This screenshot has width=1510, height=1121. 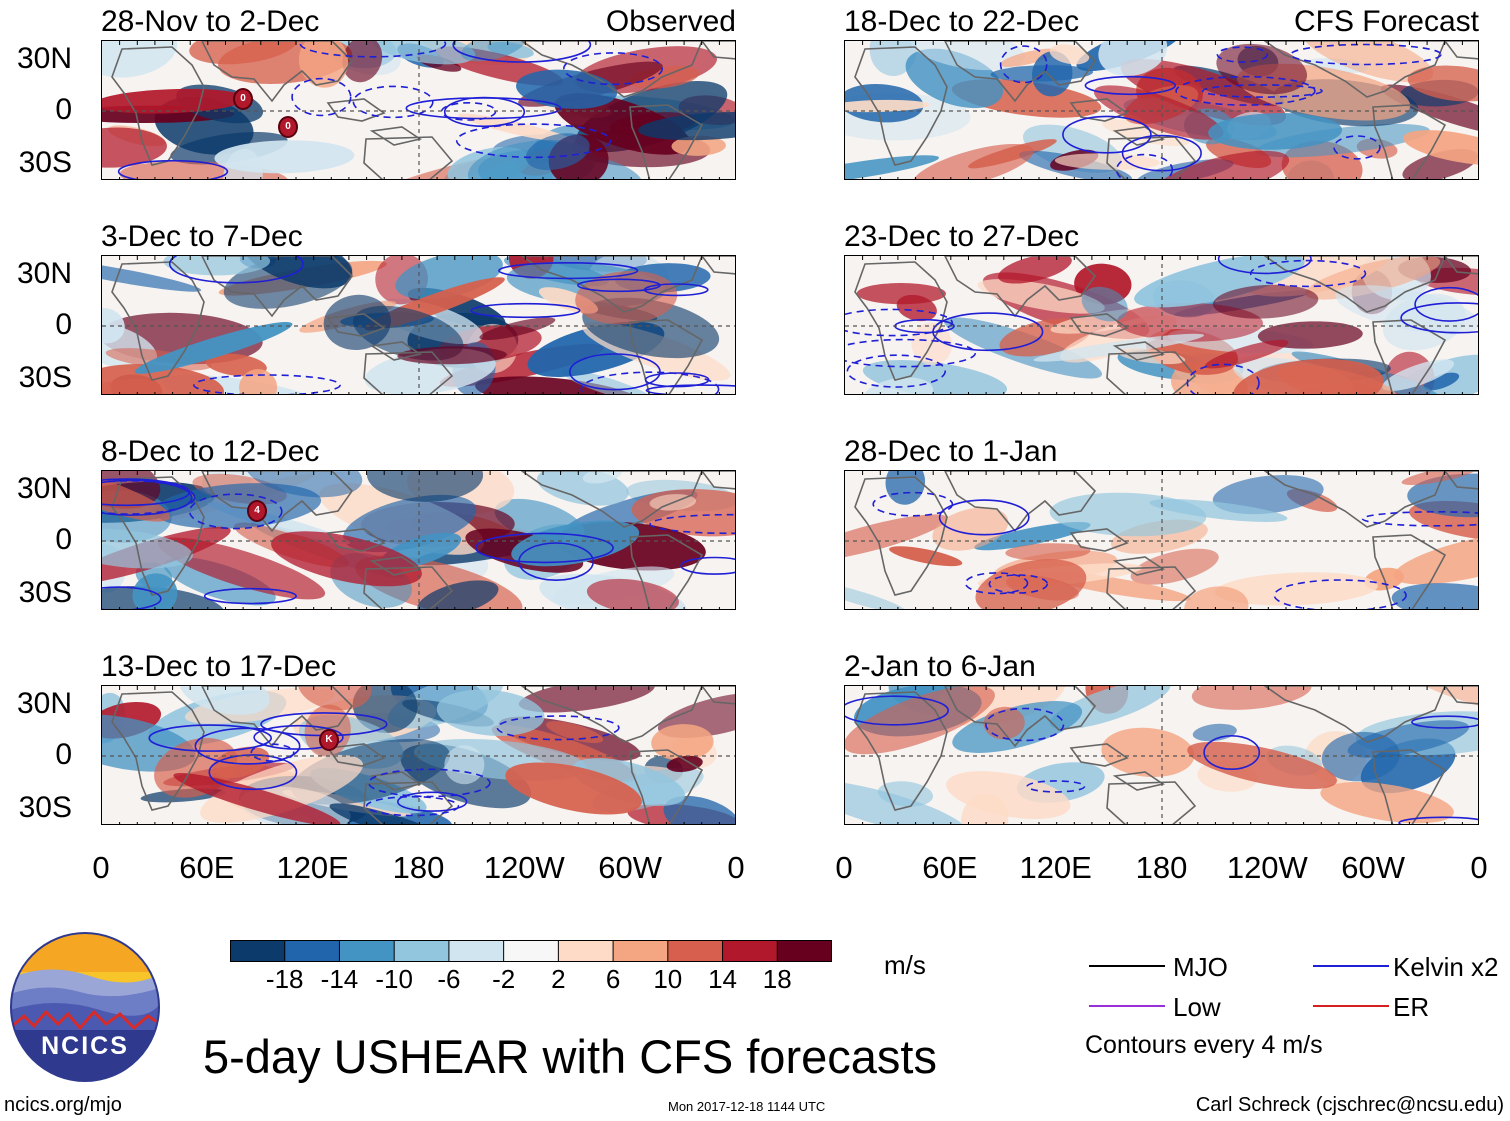 I want to click on storm-marker: 4, so click(x=257, y=511).